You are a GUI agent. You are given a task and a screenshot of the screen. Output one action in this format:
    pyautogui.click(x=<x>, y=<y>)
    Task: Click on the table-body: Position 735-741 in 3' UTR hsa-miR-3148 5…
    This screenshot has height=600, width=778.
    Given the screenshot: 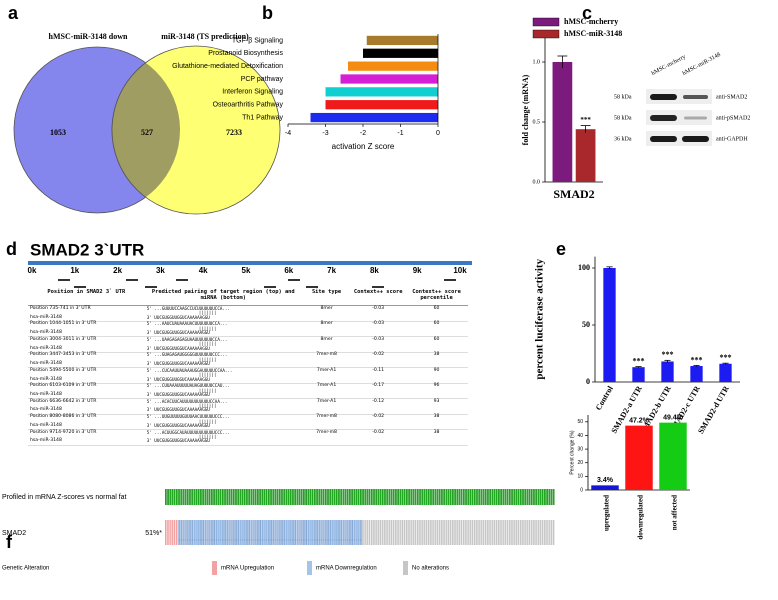 What is the action you would take?
    pyautogui.click(x=248, y=375)
    